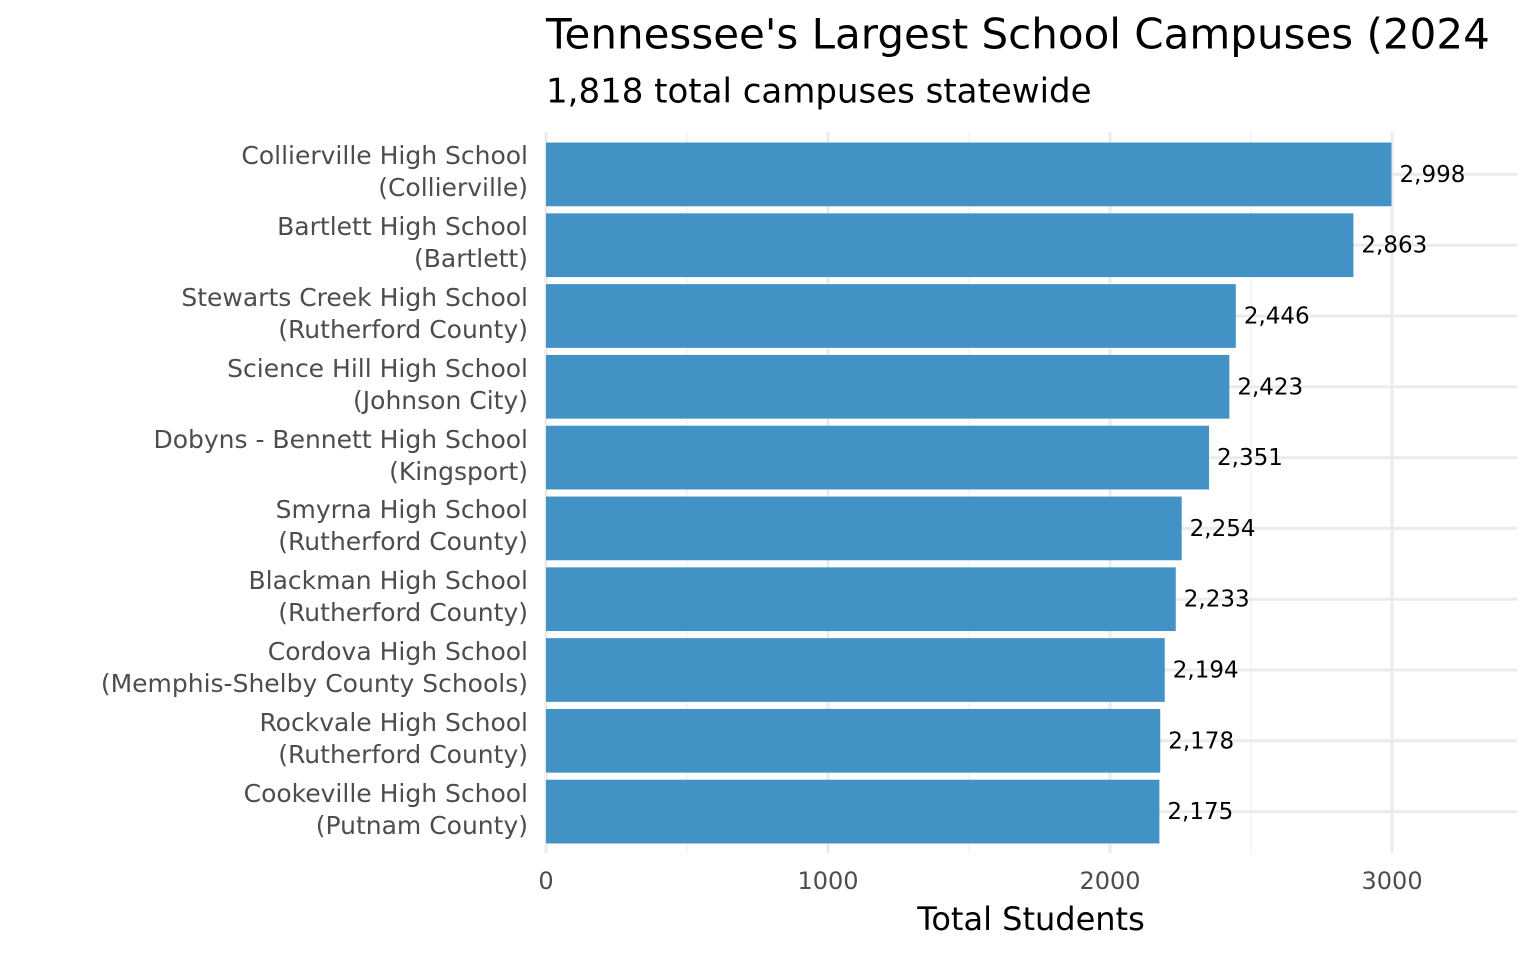 The height and width of the screenshot is (960, 1536). Describe the element at coordinates (402, 243) in the screenshot. I see `y-tick-label: Bartlett High School (Bartlett)` at that location.